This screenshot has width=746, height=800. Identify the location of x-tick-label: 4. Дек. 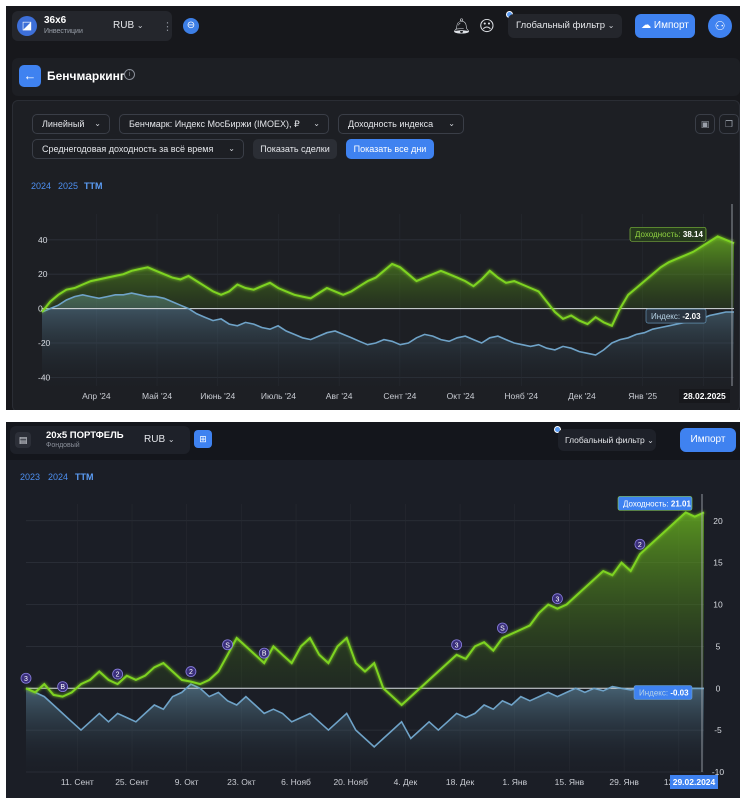
(406, 782).